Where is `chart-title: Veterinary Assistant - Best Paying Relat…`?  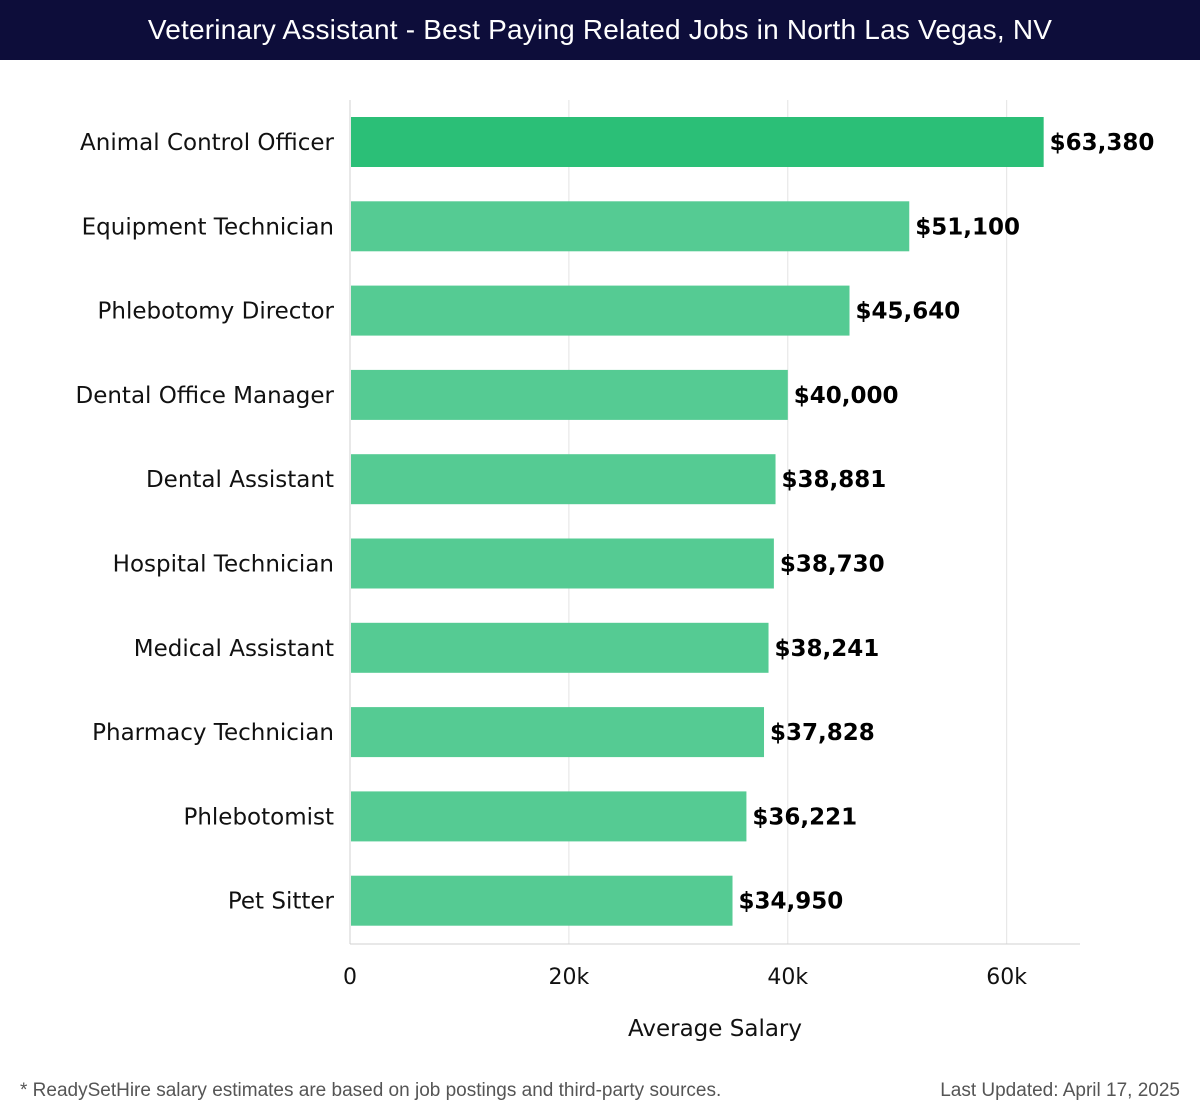 chart-title: Veterinary Assistant - Best Paying Relat… is located at coordinates (600, 30).